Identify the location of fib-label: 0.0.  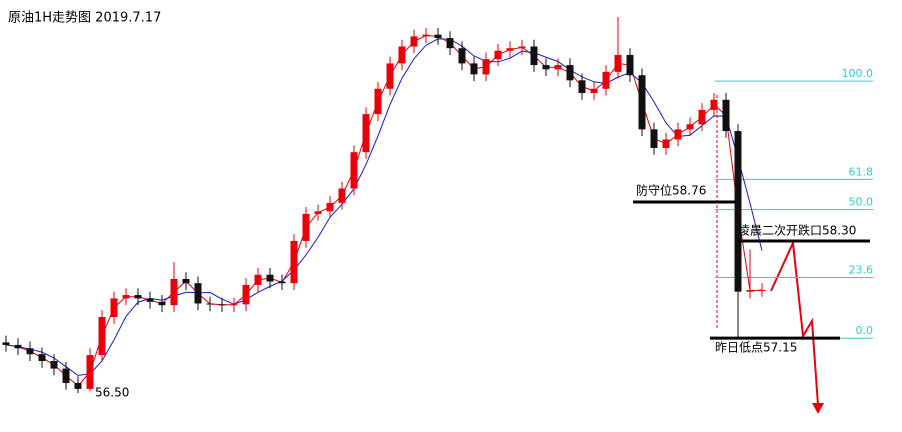
(865, 330).